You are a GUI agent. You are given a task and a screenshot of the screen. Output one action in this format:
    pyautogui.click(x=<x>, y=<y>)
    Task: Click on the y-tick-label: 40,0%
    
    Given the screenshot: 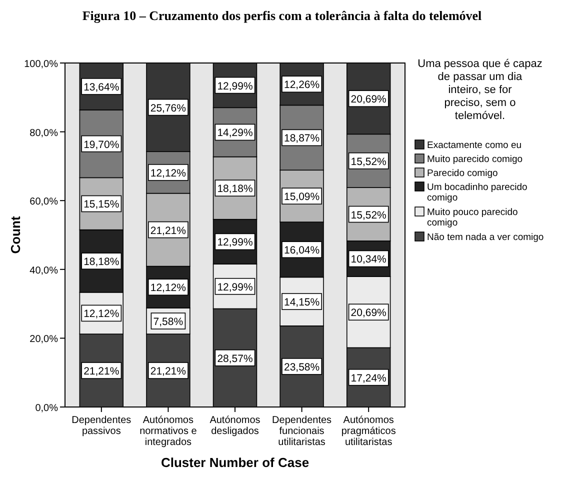 What is the action you would take?
    pyautogui.click(x=44, y=270)
    